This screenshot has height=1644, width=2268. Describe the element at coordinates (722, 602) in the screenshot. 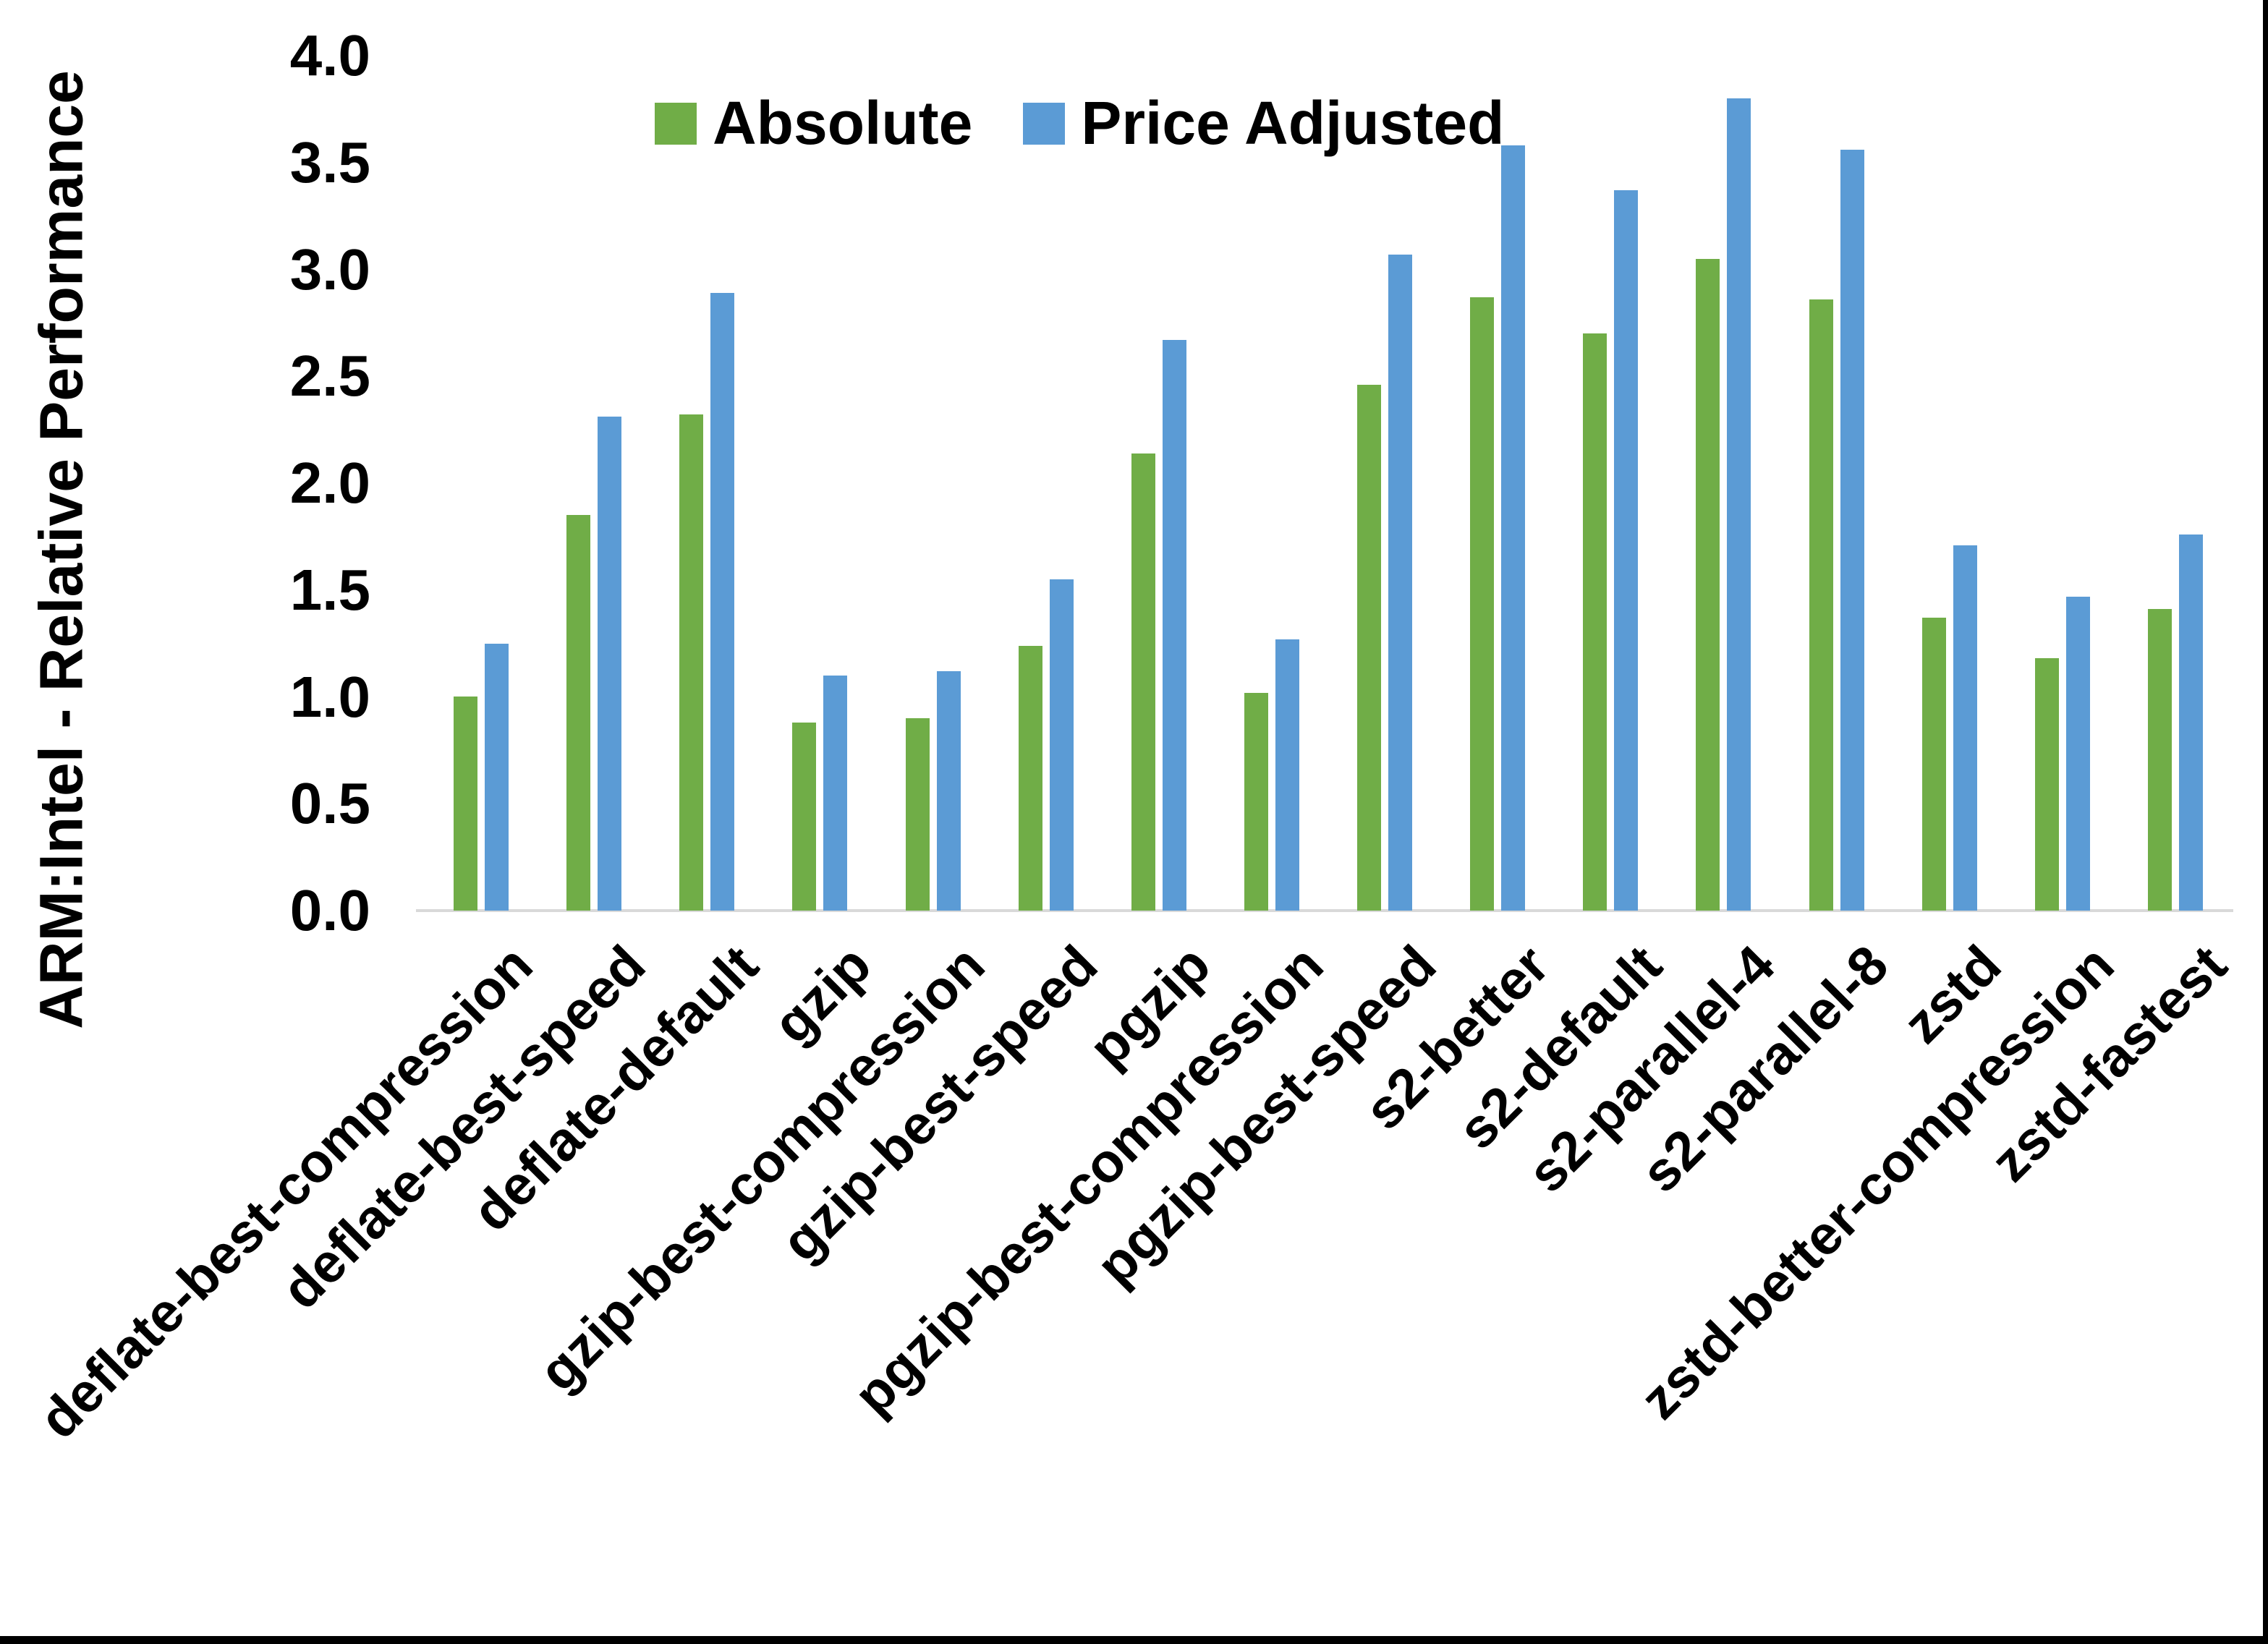

I see `bar-price-adjusted-deflate-default` at that location.